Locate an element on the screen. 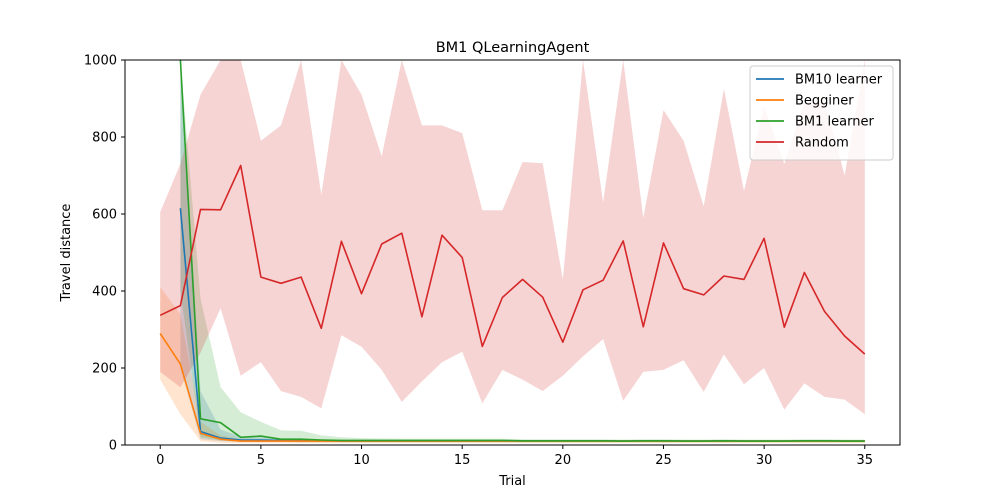 The height and width of the screenshot is (500, 1000). y-axis: 0 200 400 600 800 1000 is located at coordinates (104, 254).